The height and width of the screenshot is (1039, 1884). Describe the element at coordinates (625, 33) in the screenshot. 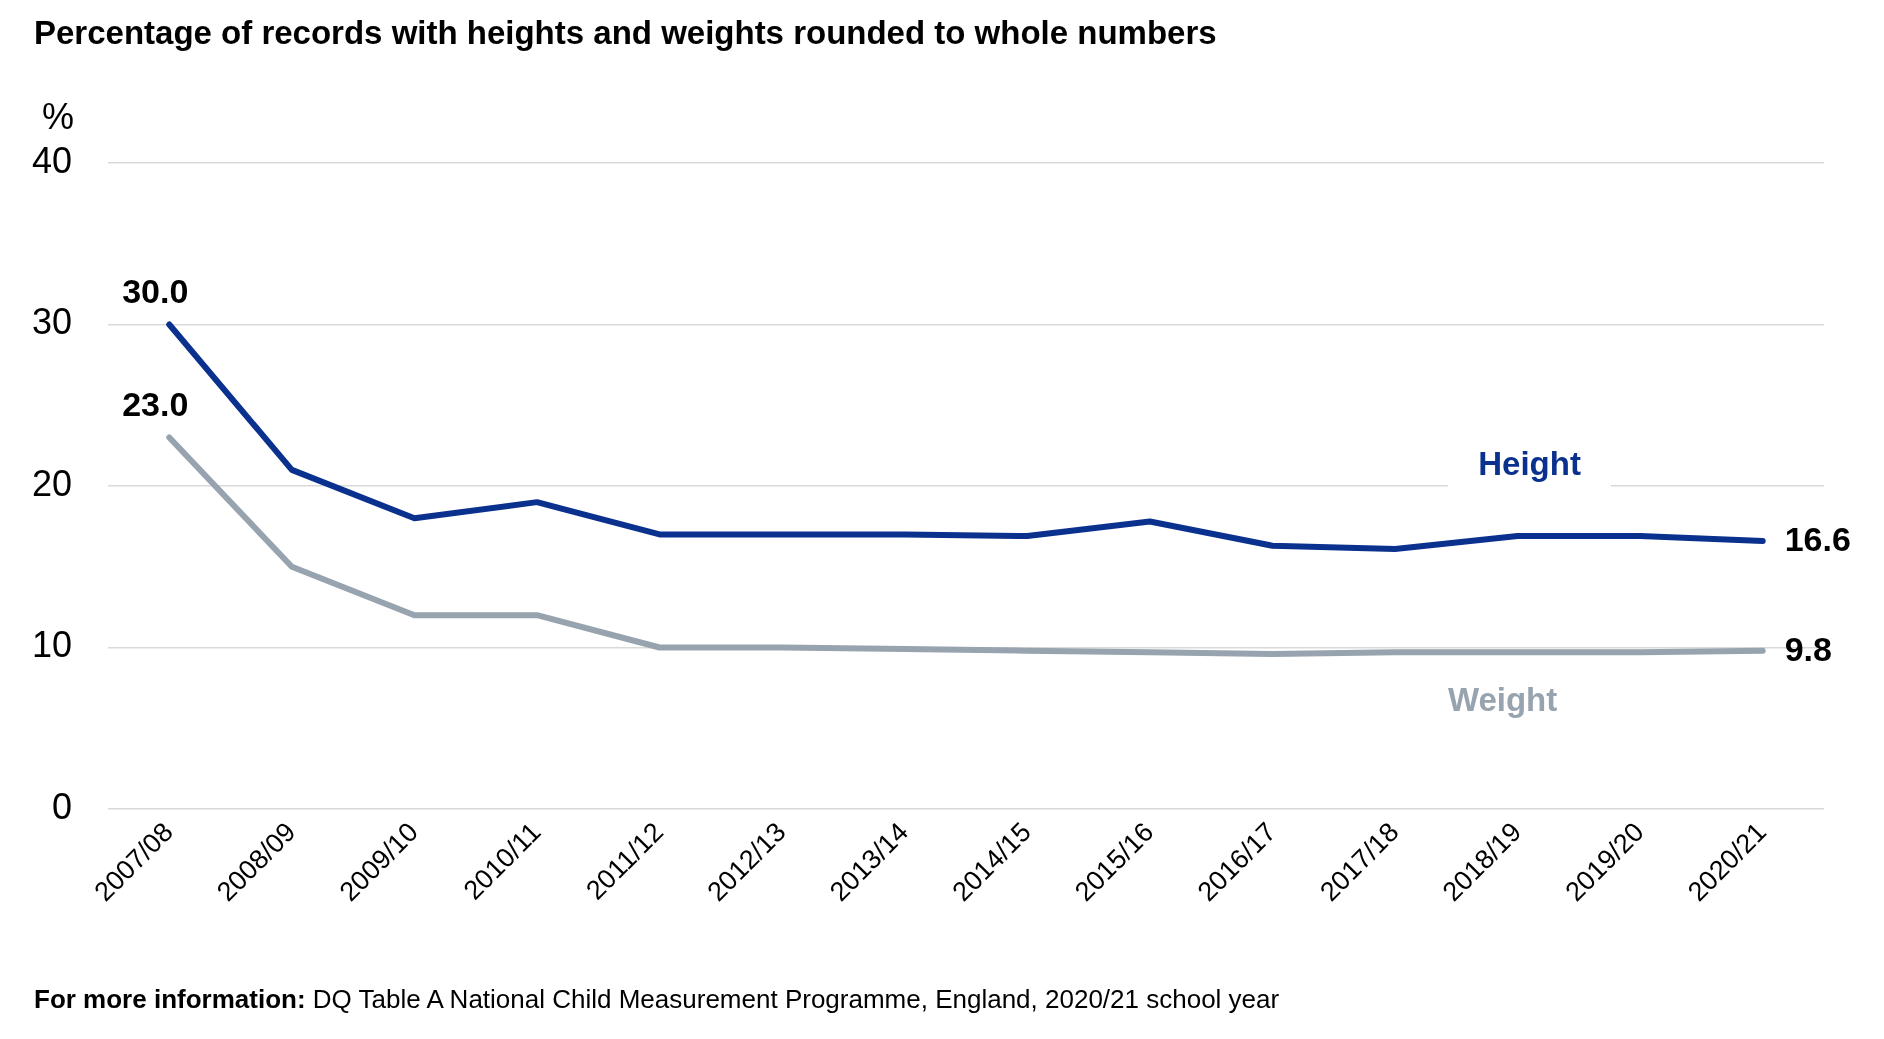

I see `chart-title: Percentage of records with heights and weights rounded to whole numbers` at that location.